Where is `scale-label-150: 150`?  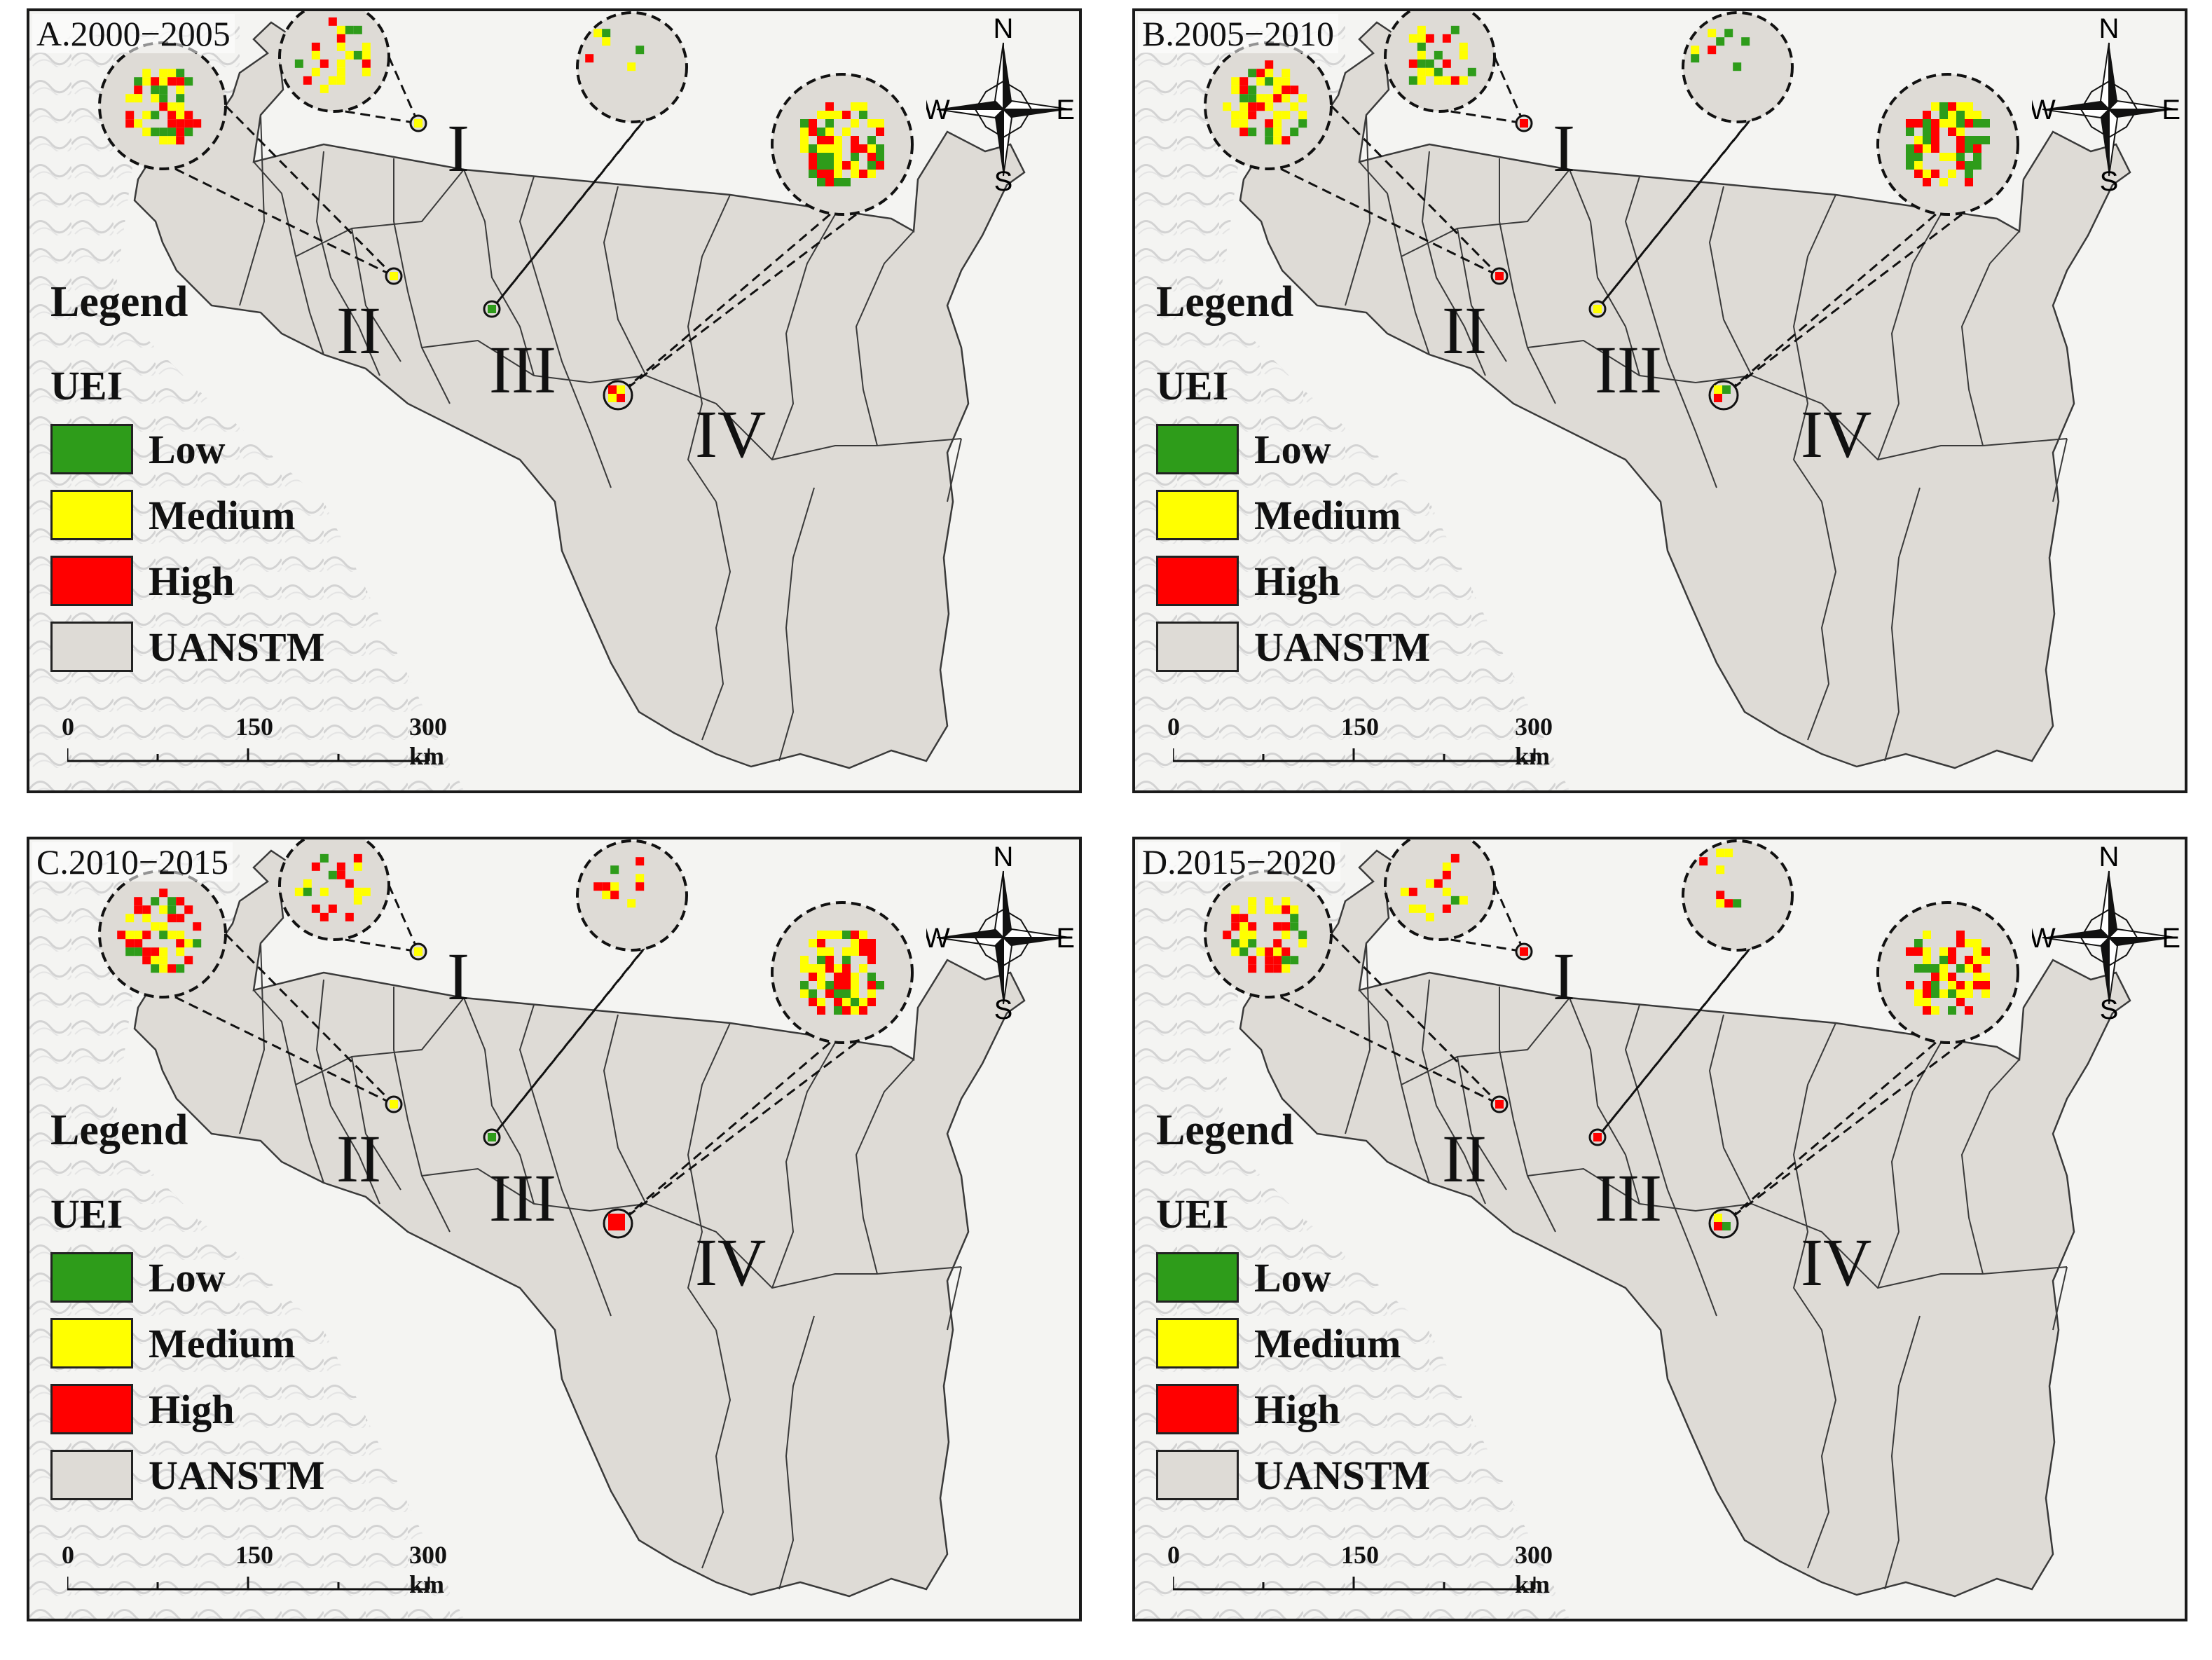
scale-label-150: 150 is located at coordinates (1360, 727).